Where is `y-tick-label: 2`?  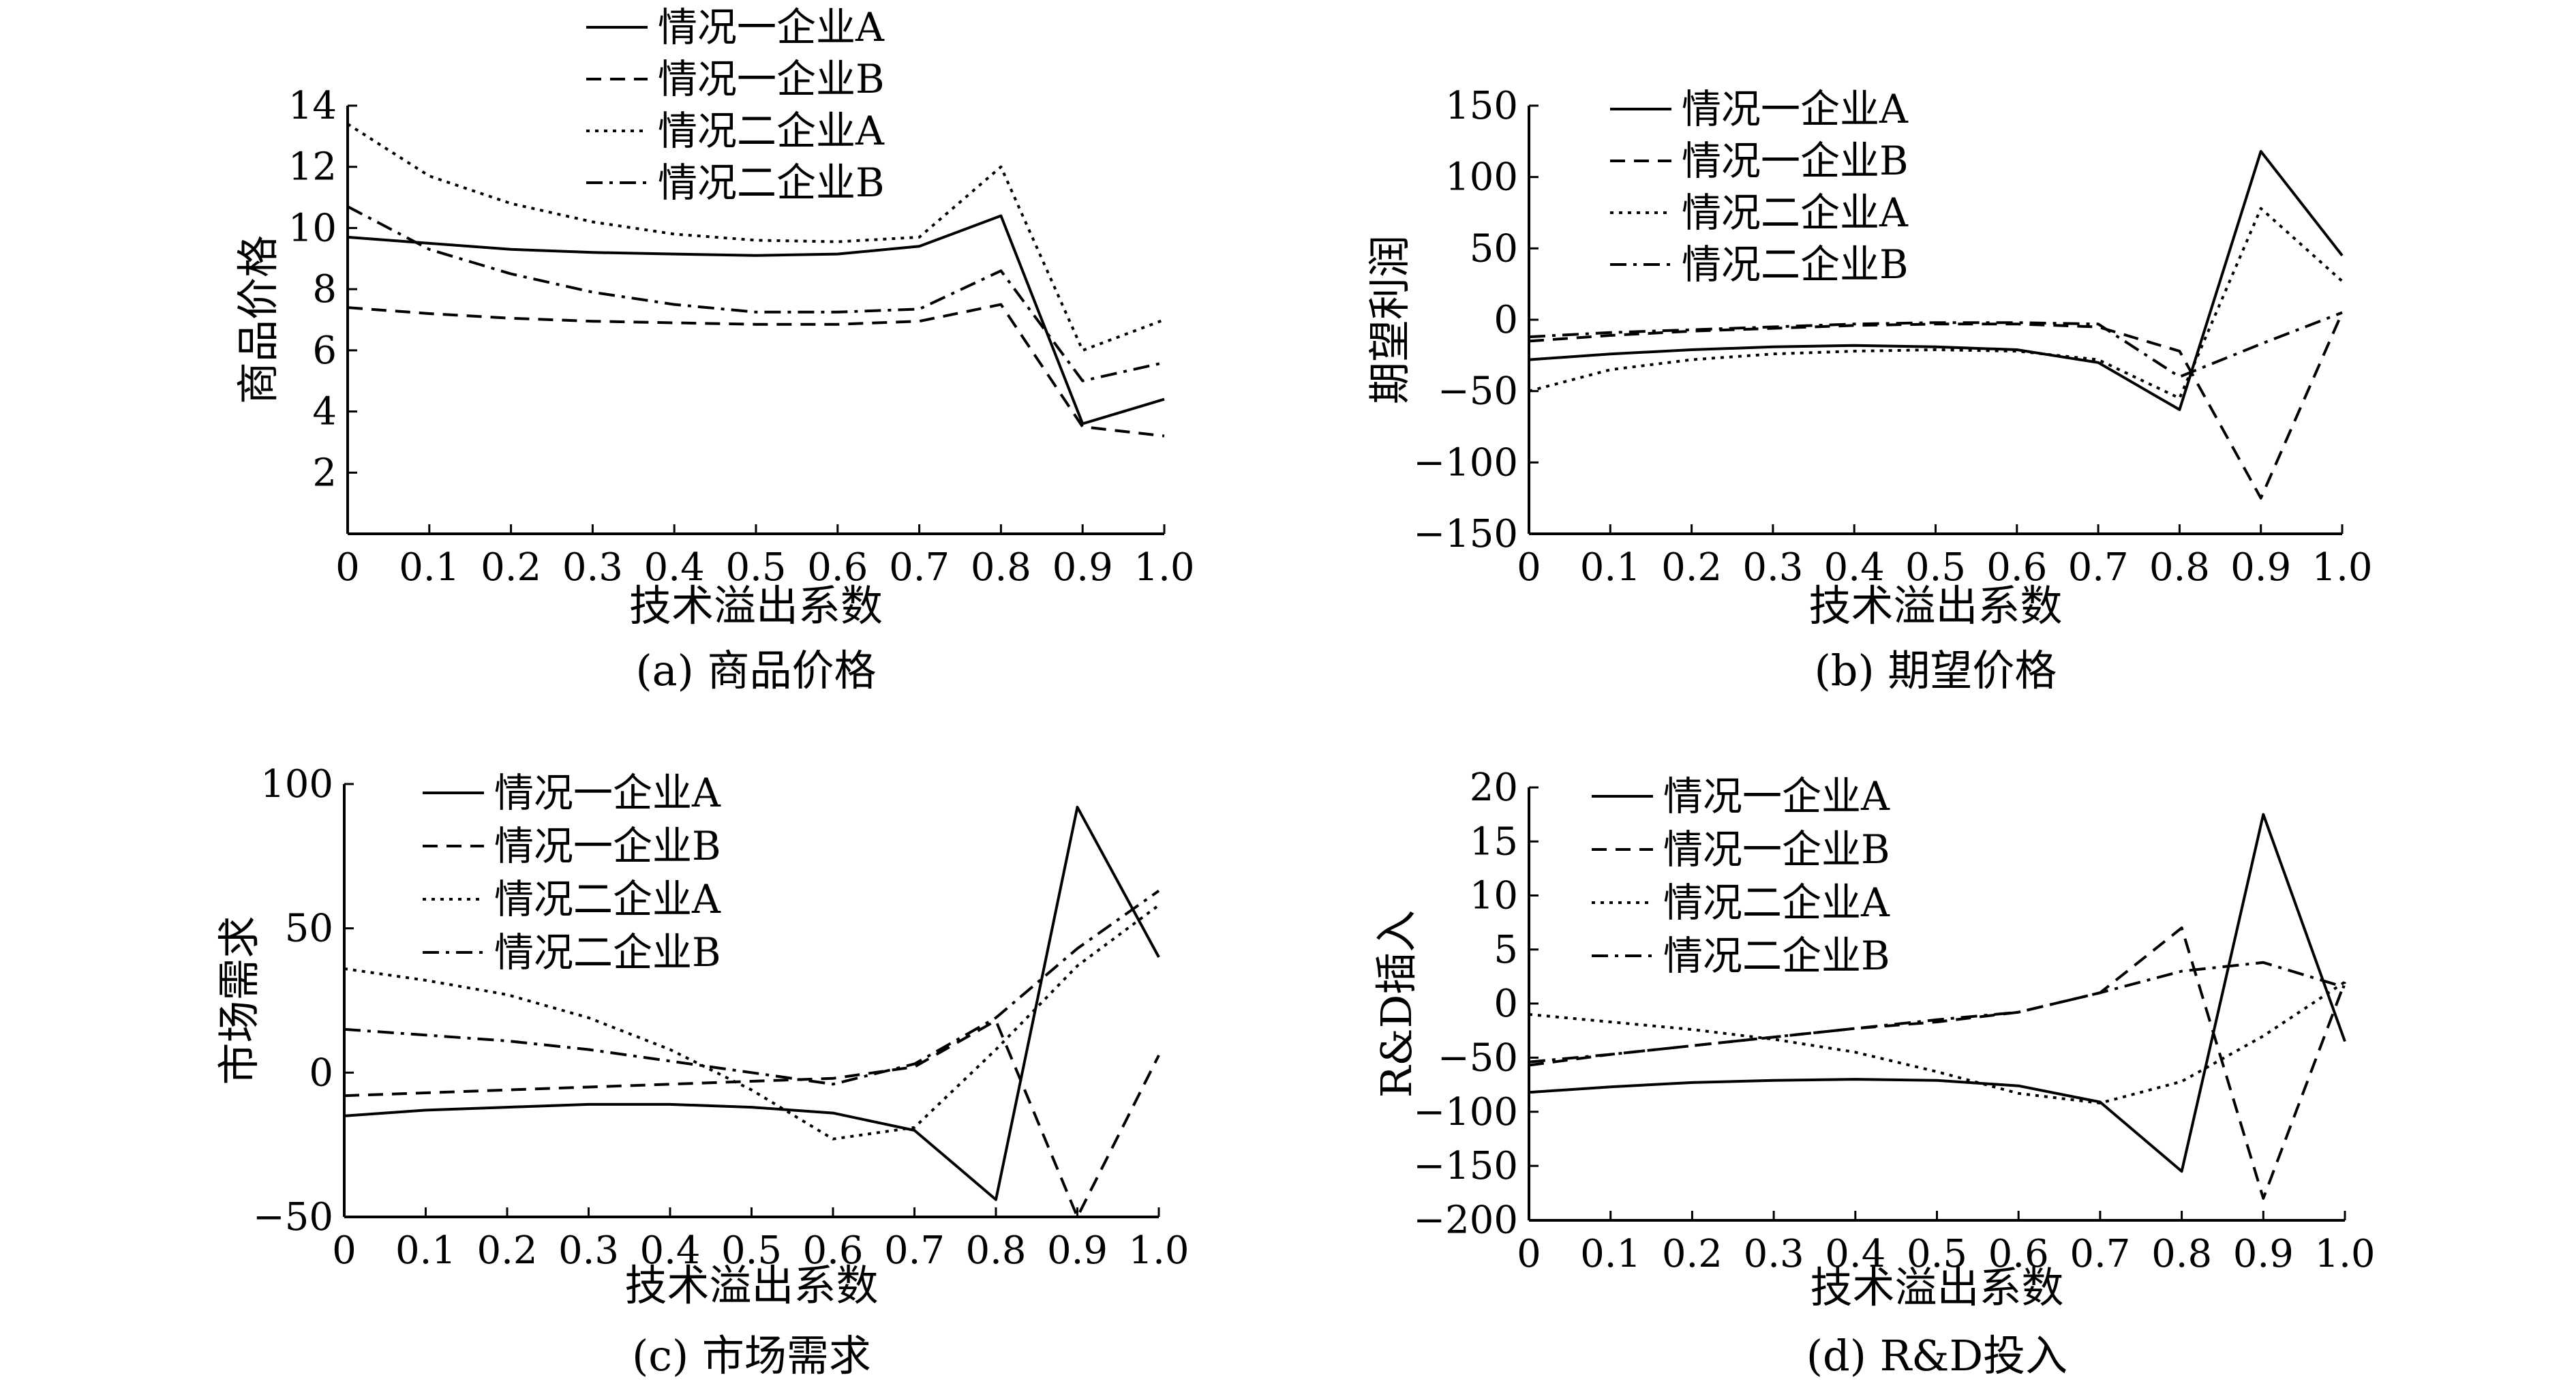
y-tick-label: 2 is located at coordinates (324, 473).